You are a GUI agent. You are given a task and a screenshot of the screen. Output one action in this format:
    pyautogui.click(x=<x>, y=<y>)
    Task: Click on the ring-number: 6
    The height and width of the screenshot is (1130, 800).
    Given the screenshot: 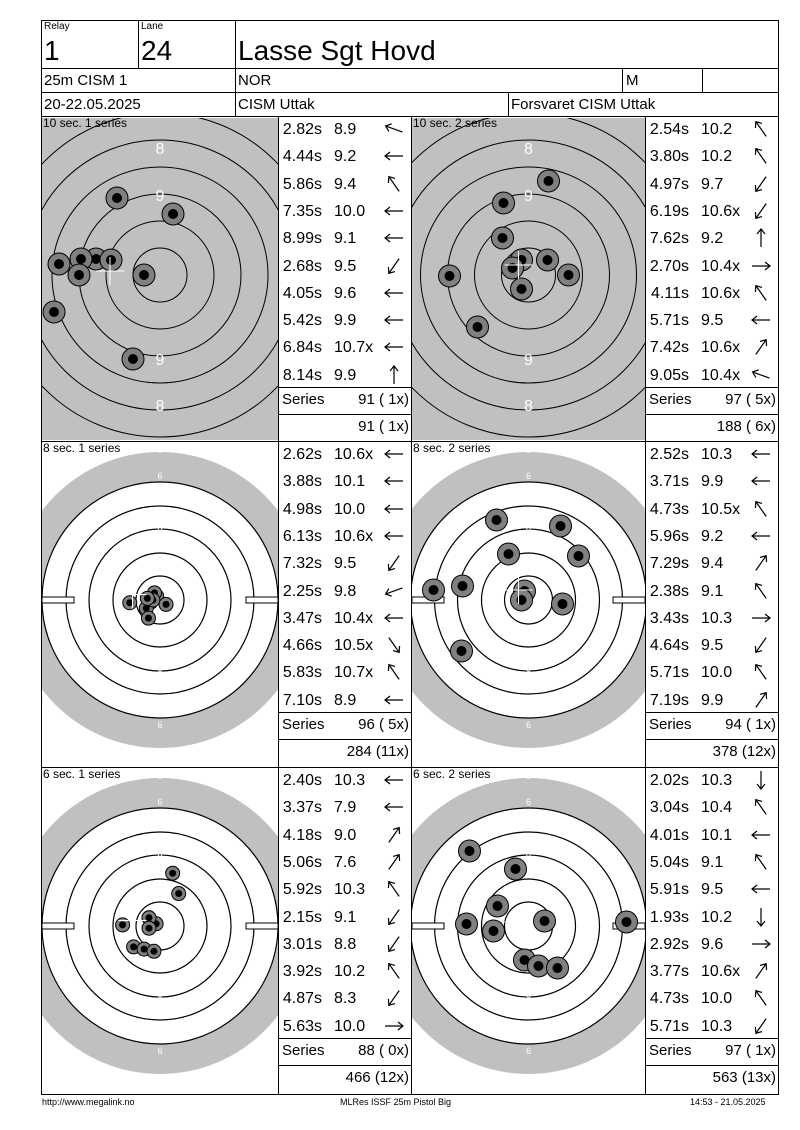 What is the action you would take?
    pyautogui.click(x=159, y=725)
    